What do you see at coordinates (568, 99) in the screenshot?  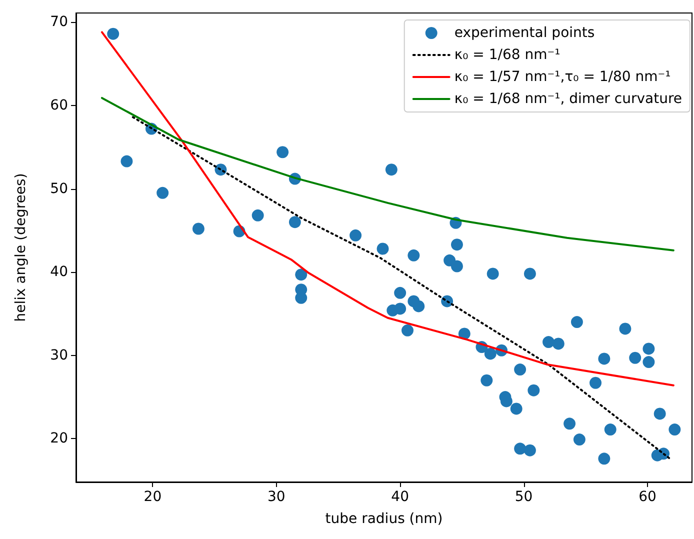 I see `legend-label: κ₀ = 1/68 nm⁻¹, dimer curvature` at bounding box center [568, 99].